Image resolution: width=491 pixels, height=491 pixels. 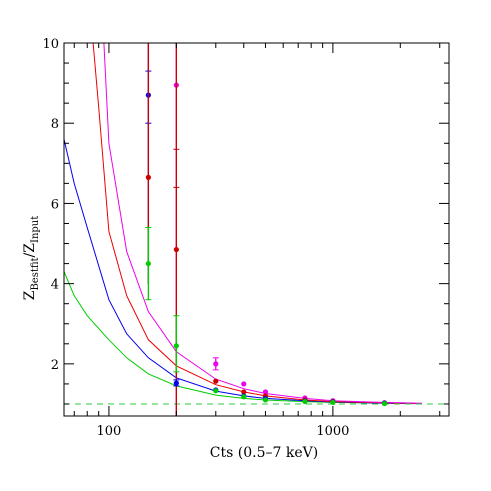 I want to click on y-tick-label: 4, so click(x=55, y=285).